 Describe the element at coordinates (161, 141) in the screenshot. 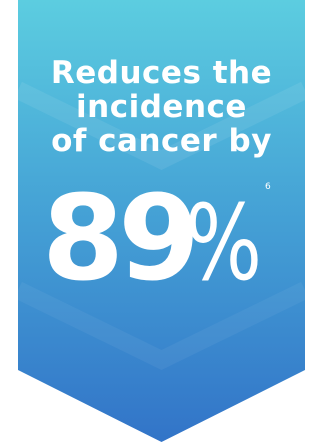

I see `headline-line-3: of cancer by` at that location.